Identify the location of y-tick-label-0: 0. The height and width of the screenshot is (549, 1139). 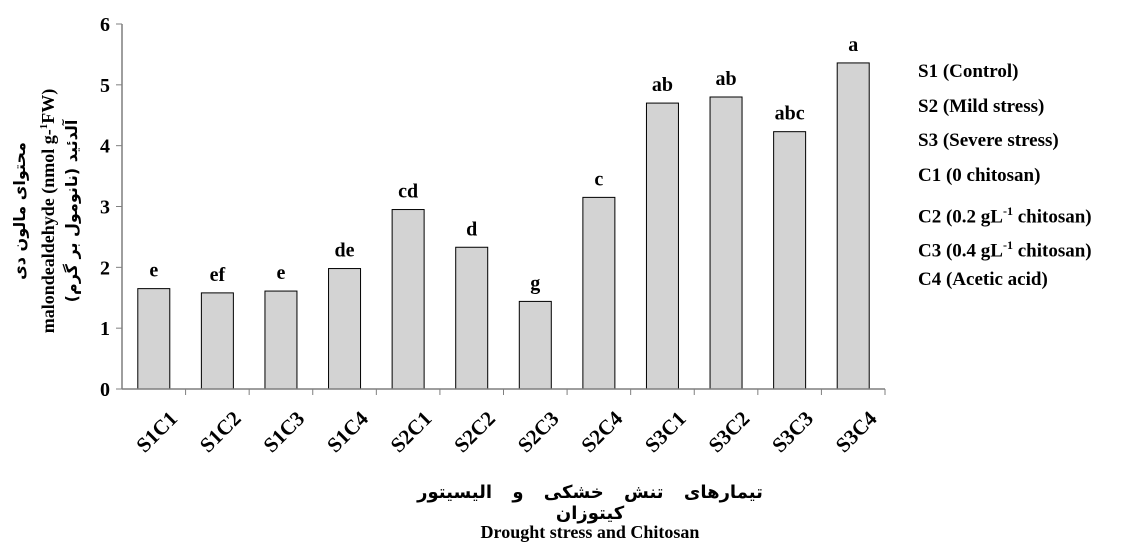
(105, 390).